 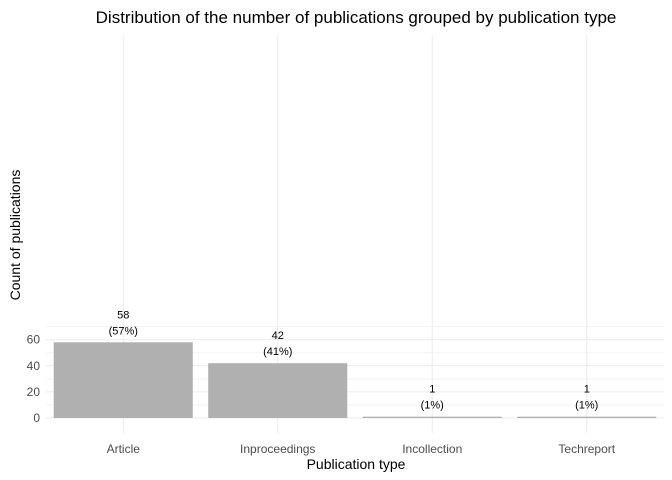 What do you see at coordinates (34, 379) in the screenshot?
I see `y-axis-ticks: 0 20 40 60` at bounding box center [34, 379].